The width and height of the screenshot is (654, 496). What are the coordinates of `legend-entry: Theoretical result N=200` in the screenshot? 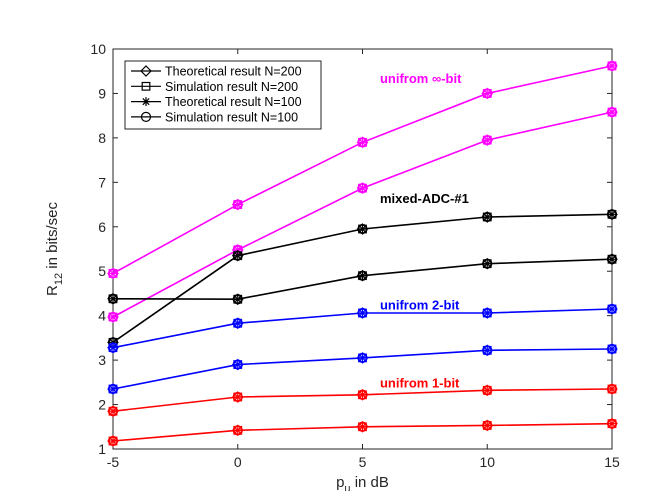 It's located at (216, 72).